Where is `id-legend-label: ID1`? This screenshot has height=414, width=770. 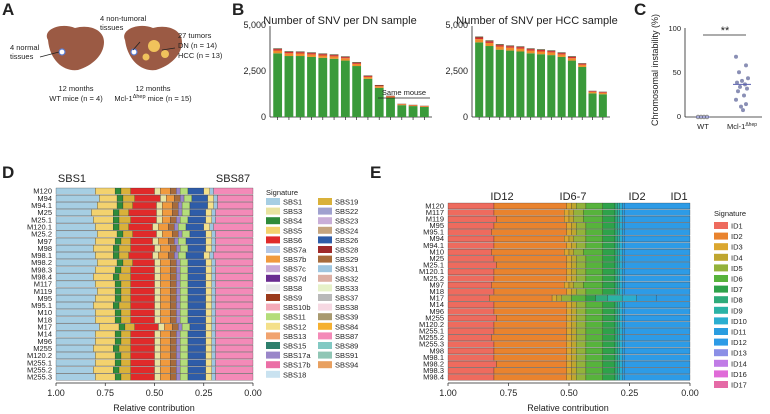 id-legend-label: ID1 is located at coordinates (737, 226).